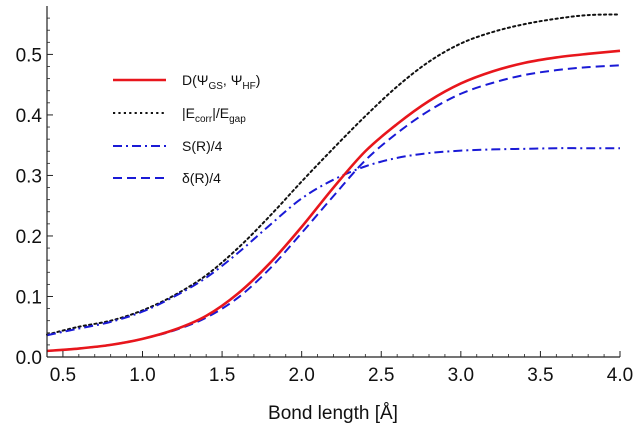 This screenshot has width=636, height=428. What do you see at coordinates (232, 80) in the screenshot?
I see `legend-text-mid: , Ψ` at bounding box center [232, 80].